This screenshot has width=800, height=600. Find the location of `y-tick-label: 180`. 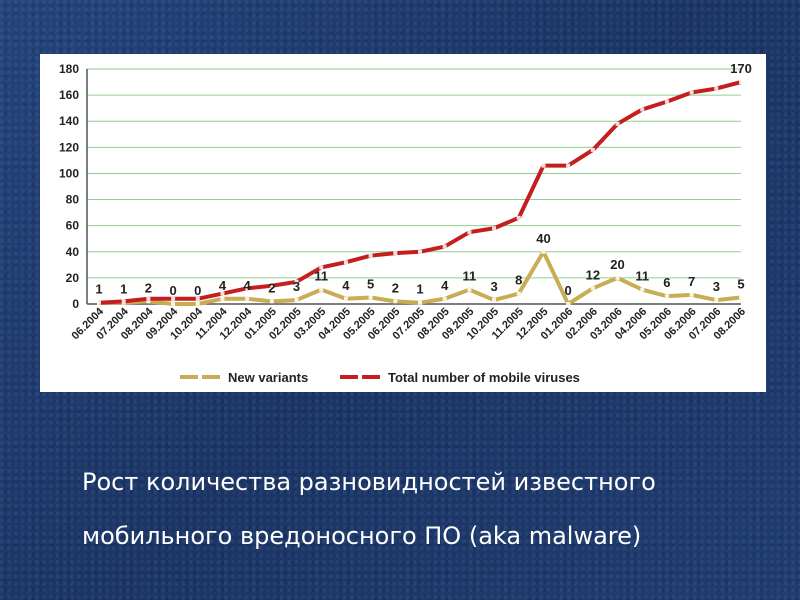

y-tick-label: 180 is located at coordinates (69, 69).